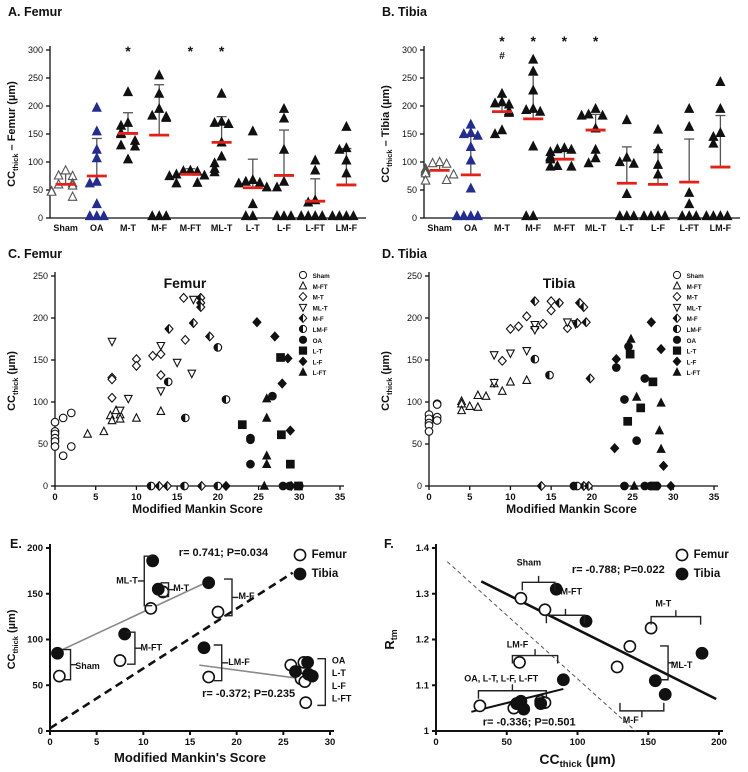  What do you see at coordinates (422, 594) in the screenshot?
I see `svg-text: 1.3` at bounding box center [422, 594].